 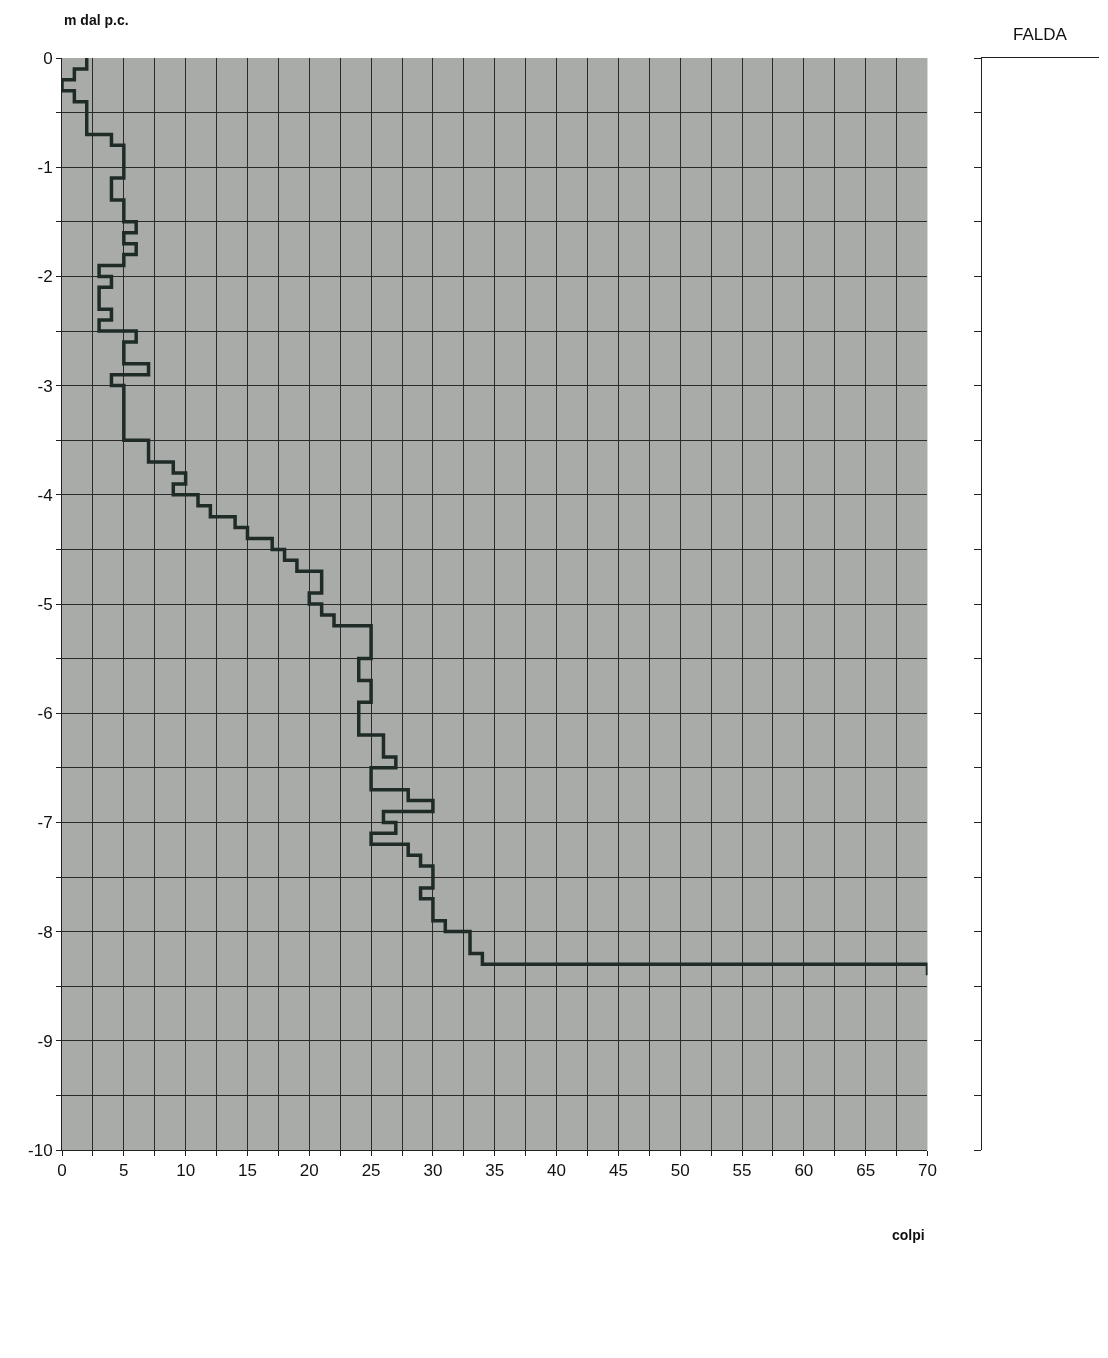 I want to click on y-tick-label: -9, so click(x=45, y=1041).